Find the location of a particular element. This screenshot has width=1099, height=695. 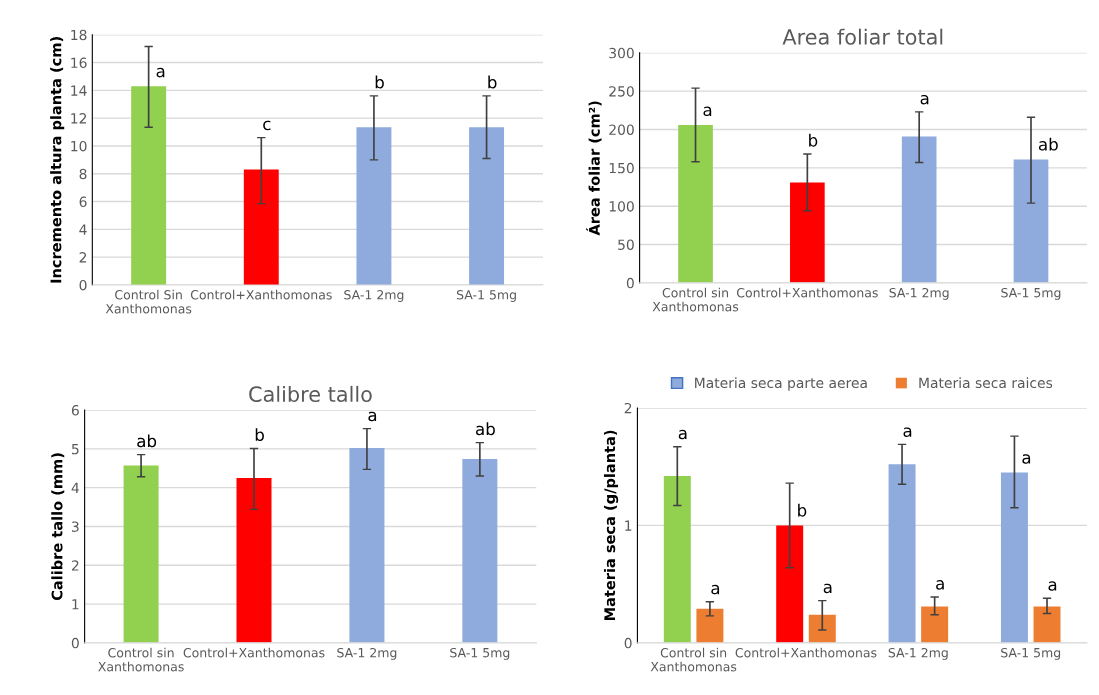

chart-title: Calibre tallo is located at coordinates (310, 394).